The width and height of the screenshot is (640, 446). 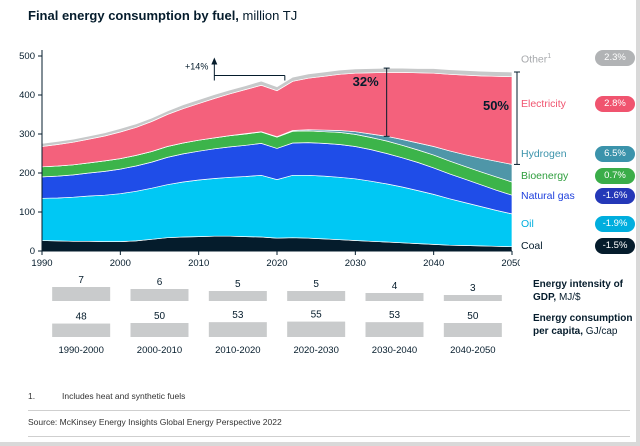 What do you see at coordinates (532, 245) in the screenshot?
I see `legend-label: Coal` at bounding box center [532, 245].